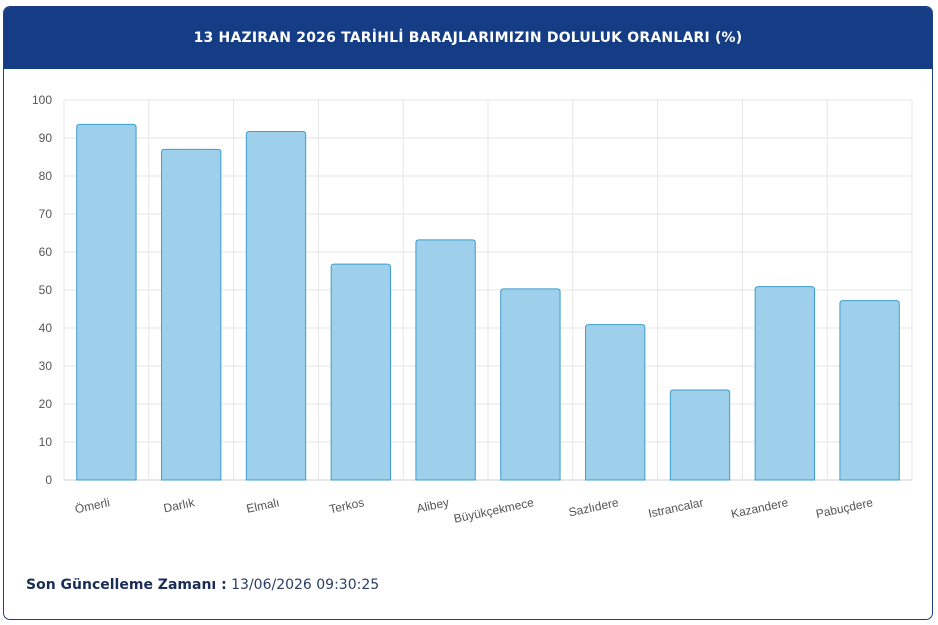  Describe the element at coordinates (46, 442) in the screenshot. I see `y-tick-label: 10` at that location.